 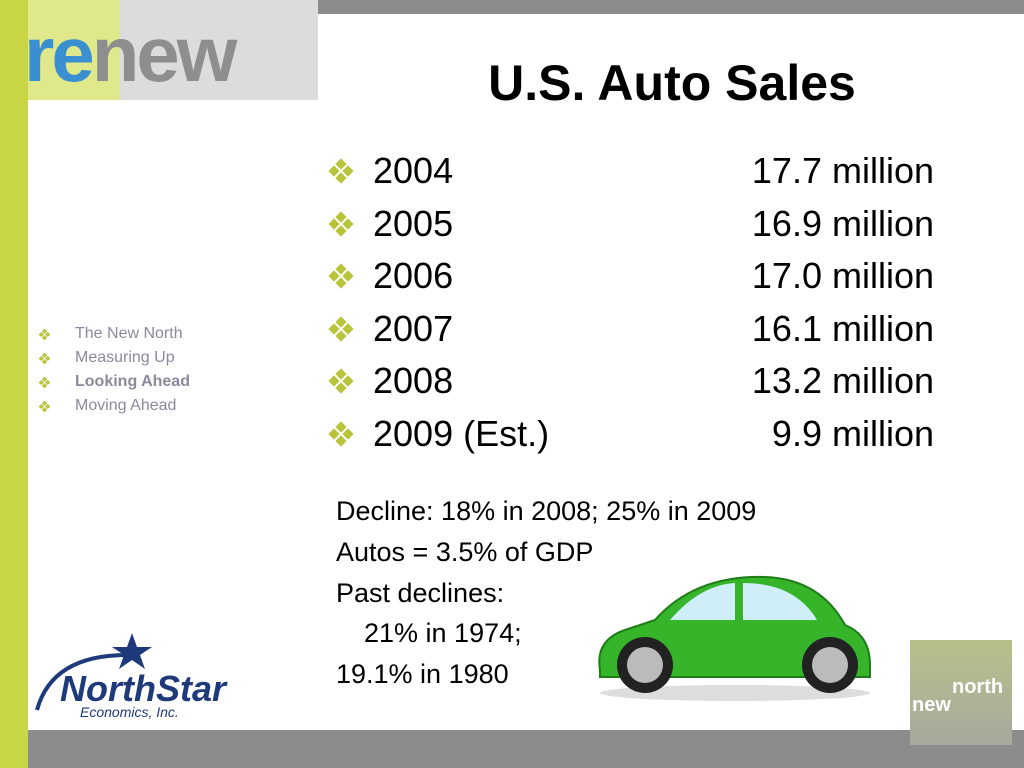 What do you see at coordinates (734, 638) in the screenshot?
I see `car-icon` at bounding box center [734, 638].